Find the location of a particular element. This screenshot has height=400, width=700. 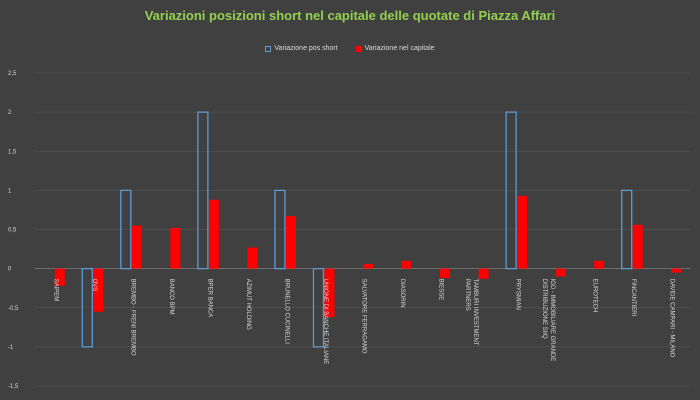

y-tick-label: 0 is located at coordinates (10, 270).